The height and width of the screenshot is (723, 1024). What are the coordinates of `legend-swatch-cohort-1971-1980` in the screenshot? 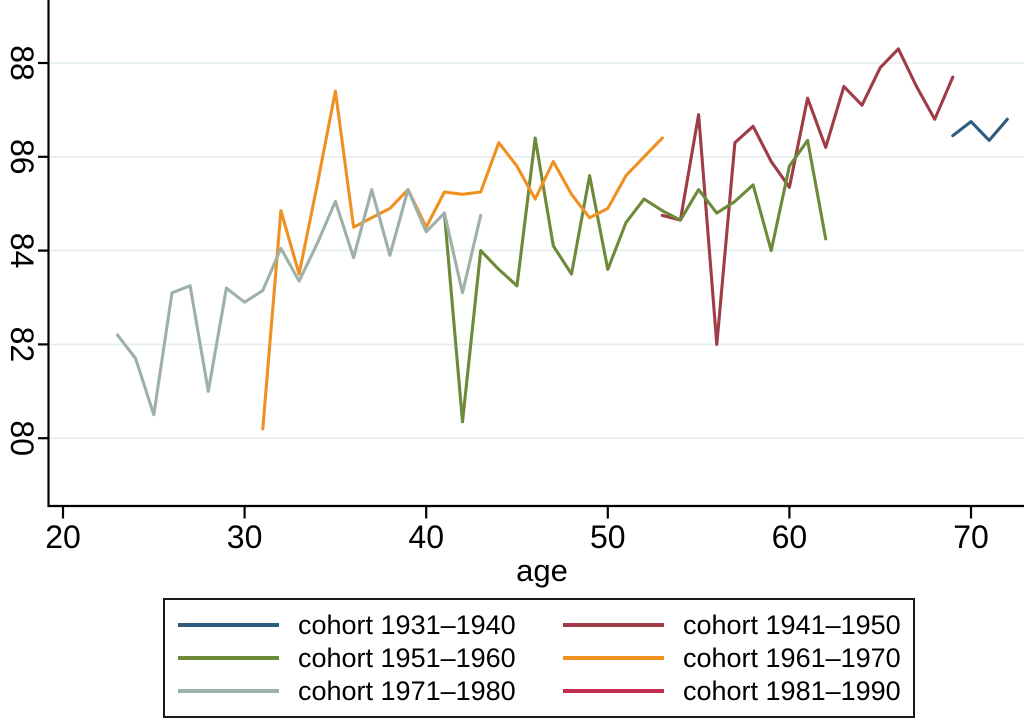 It's located at (228, 691).